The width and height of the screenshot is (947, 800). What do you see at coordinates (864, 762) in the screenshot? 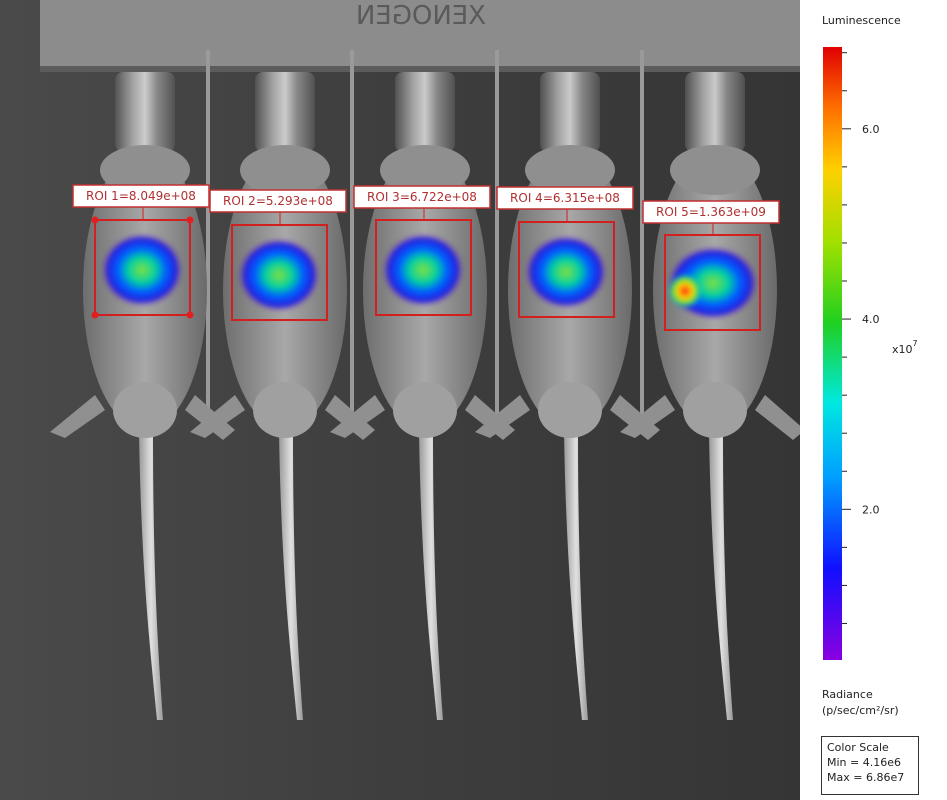
I see `color-scale-min: Min = 4.16e6` at bounding box center [864, 762].